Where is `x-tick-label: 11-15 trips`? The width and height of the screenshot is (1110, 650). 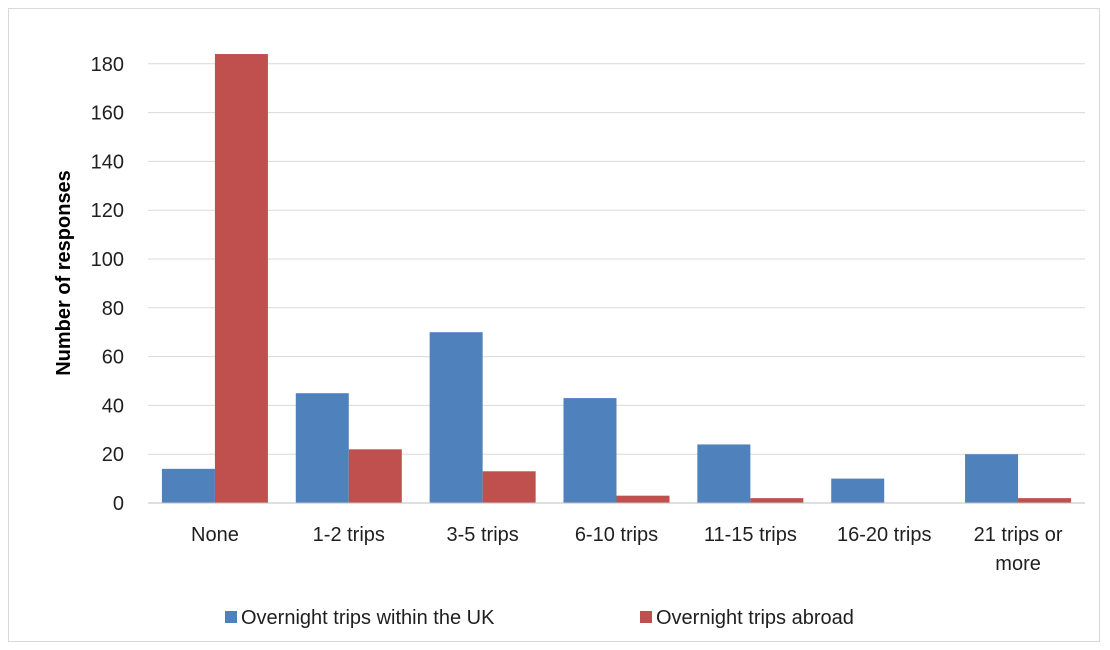 x-tick-label: 11-15 trips is located at coordinates (750, 535).